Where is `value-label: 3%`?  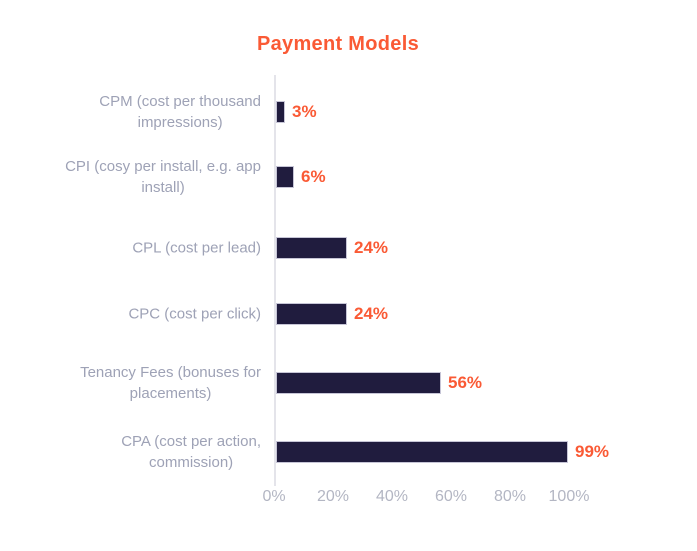
value-label: 3% is located at coordinates (304, 111).